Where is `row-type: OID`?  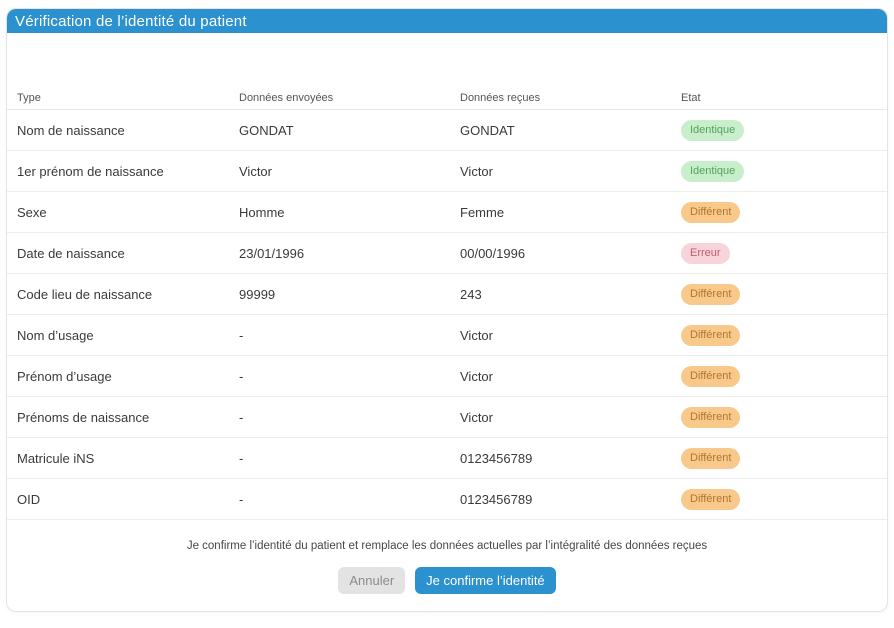 row-type: OID is located at coordinates (29, 499).